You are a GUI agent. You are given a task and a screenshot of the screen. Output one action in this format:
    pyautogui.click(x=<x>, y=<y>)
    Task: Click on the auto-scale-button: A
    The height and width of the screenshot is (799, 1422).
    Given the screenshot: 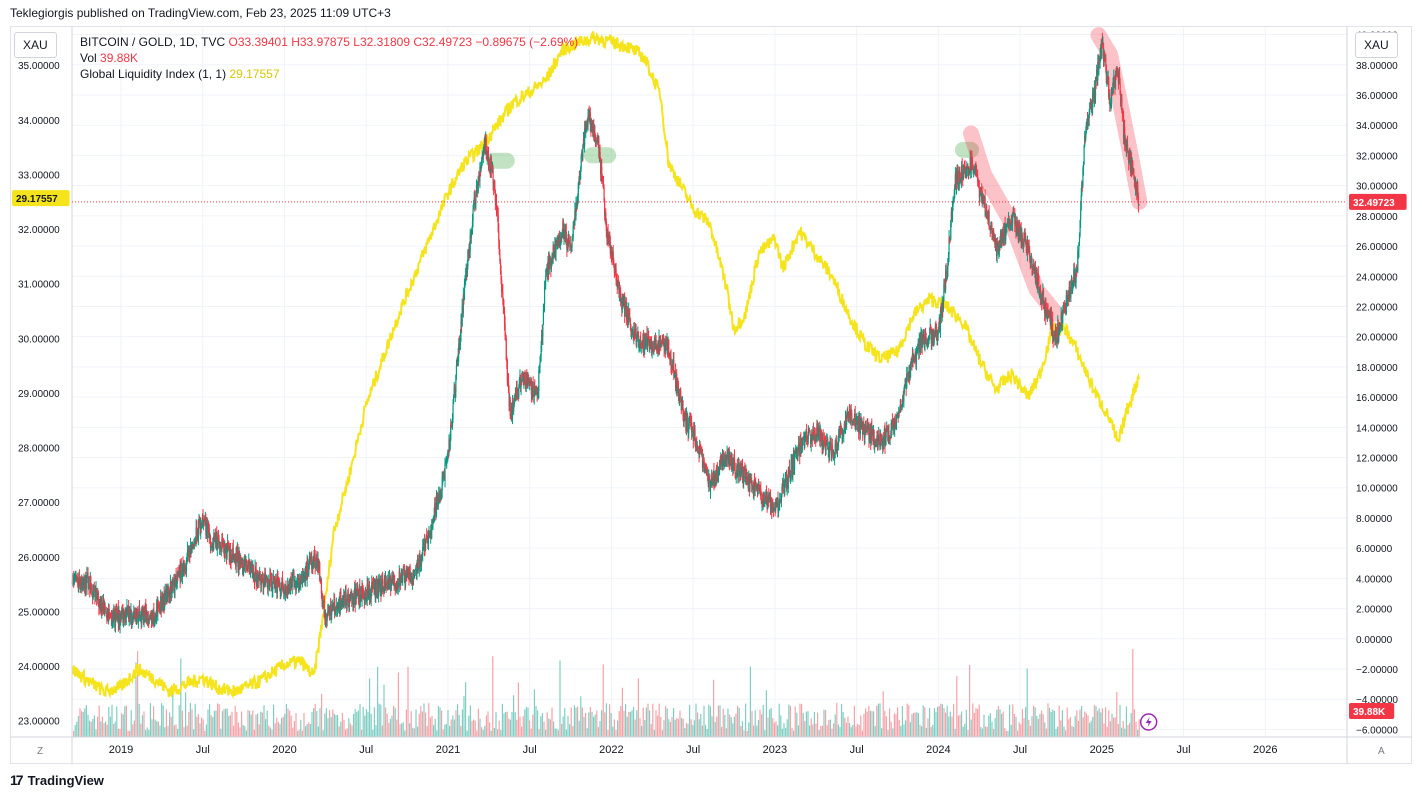 What is the action you would take?
    pyautogui.click(x=1381, y=751)
    